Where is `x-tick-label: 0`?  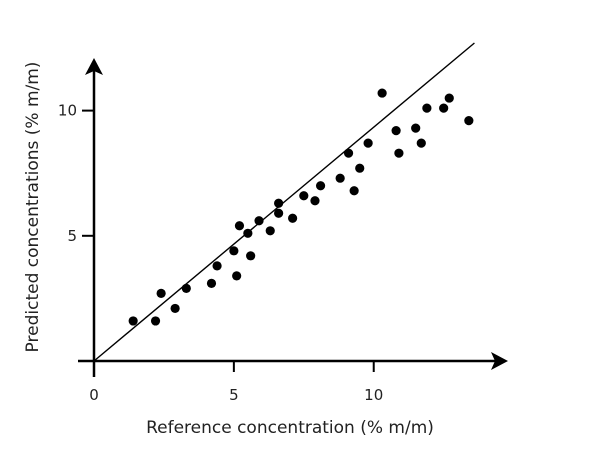 x-tick-label: 0 is located at coordinates (94, 395).